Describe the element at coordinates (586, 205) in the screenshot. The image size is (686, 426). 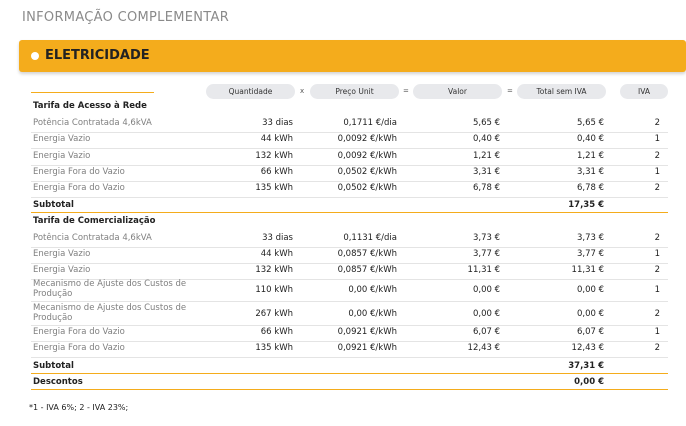
I see `subtotal-value: 17,35 €` at that location.